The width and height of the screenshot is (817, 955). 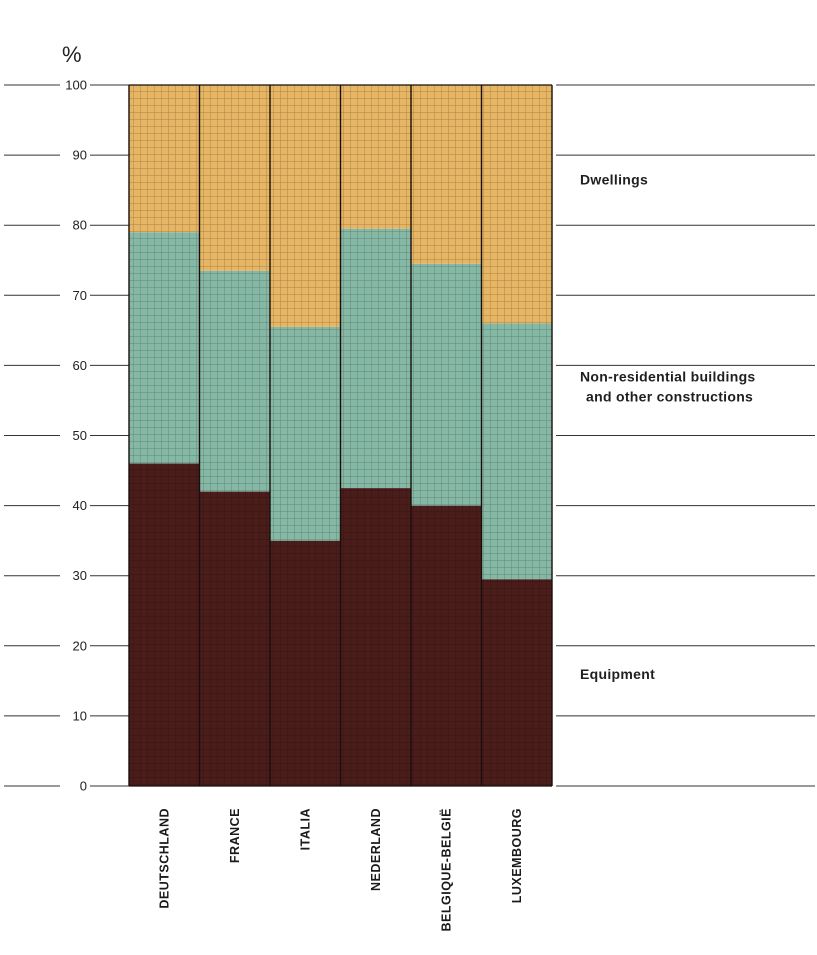 I want to click on legend-entry-dwellings: Dwellings, so click(x=614, y=180).